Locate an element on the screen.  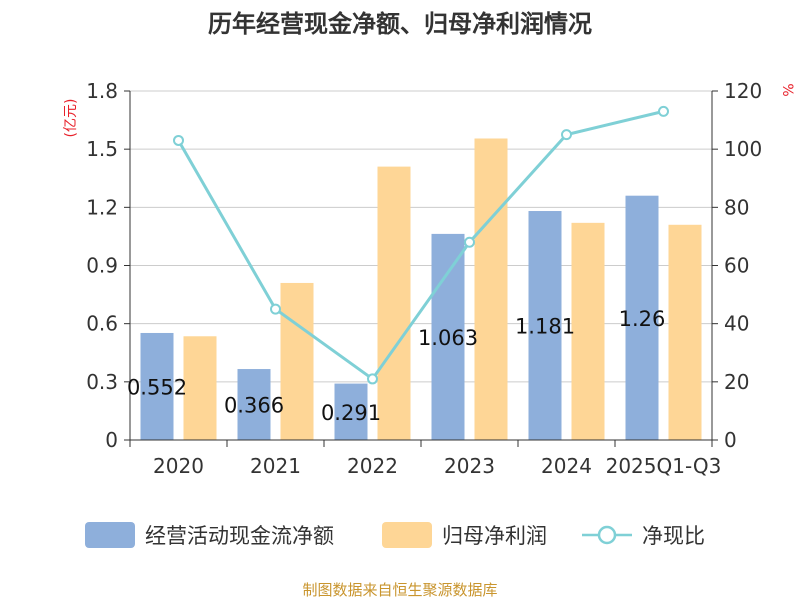
x-tick-label: 2021 is located at coordinates (275, 466).